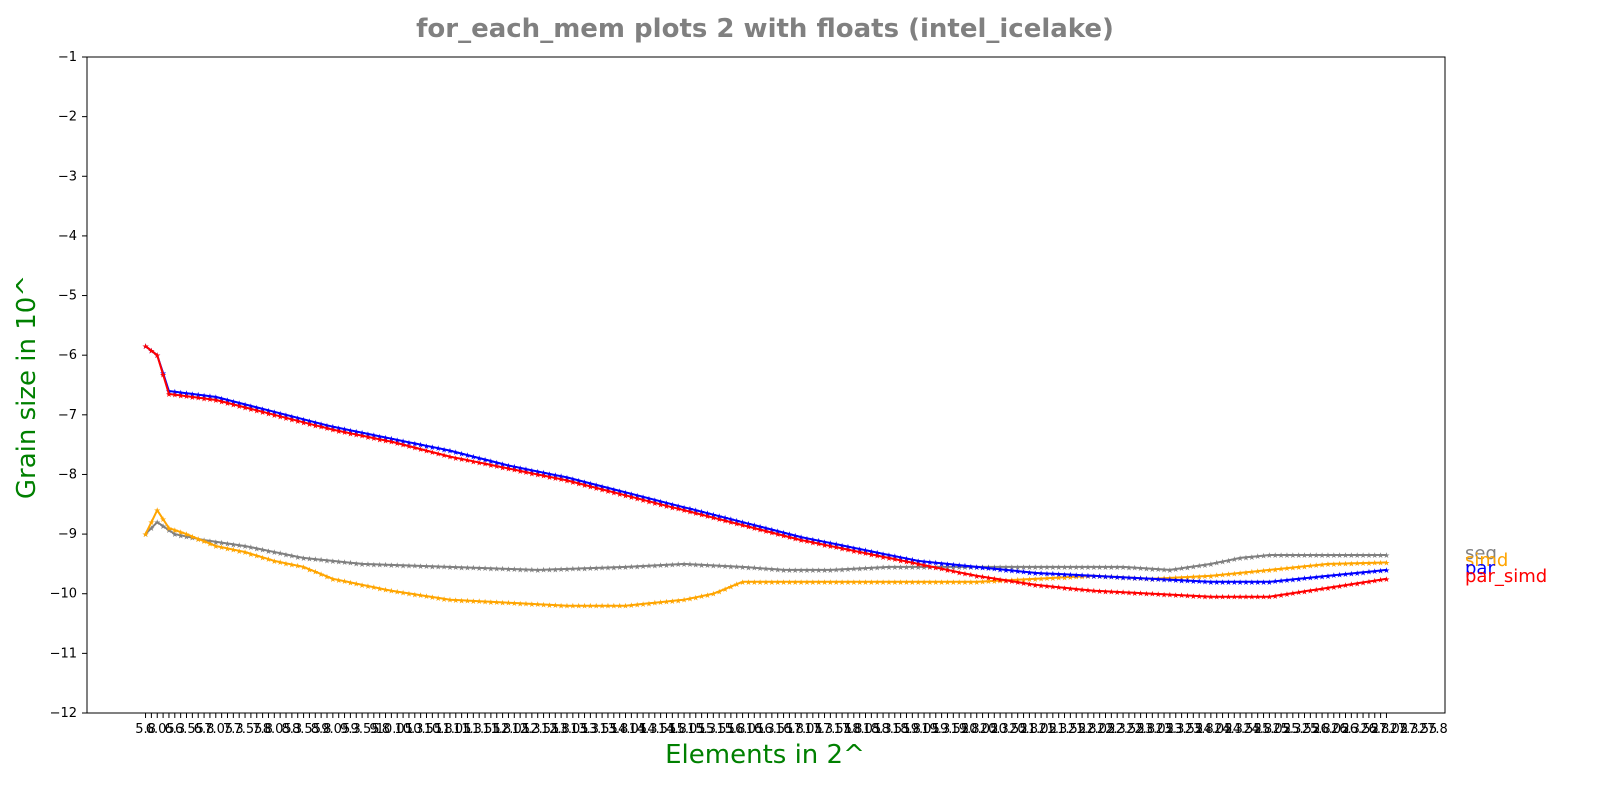 This screenshot has height=800, width=1600. Describe the element at coordinates (950, 729) in the screenshot. I see `x-tick-label: 19.55` at that location.